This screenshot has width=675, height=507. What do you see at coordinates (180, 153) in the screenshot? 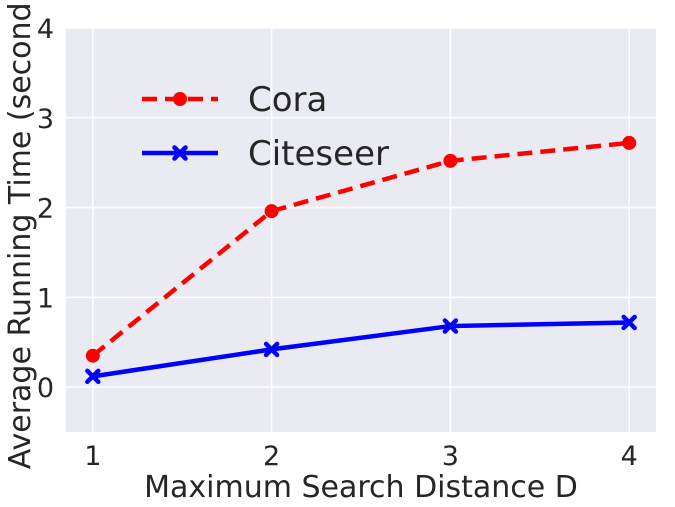
I see `legend-marker-citeseer` at bounding box center [180, 153].